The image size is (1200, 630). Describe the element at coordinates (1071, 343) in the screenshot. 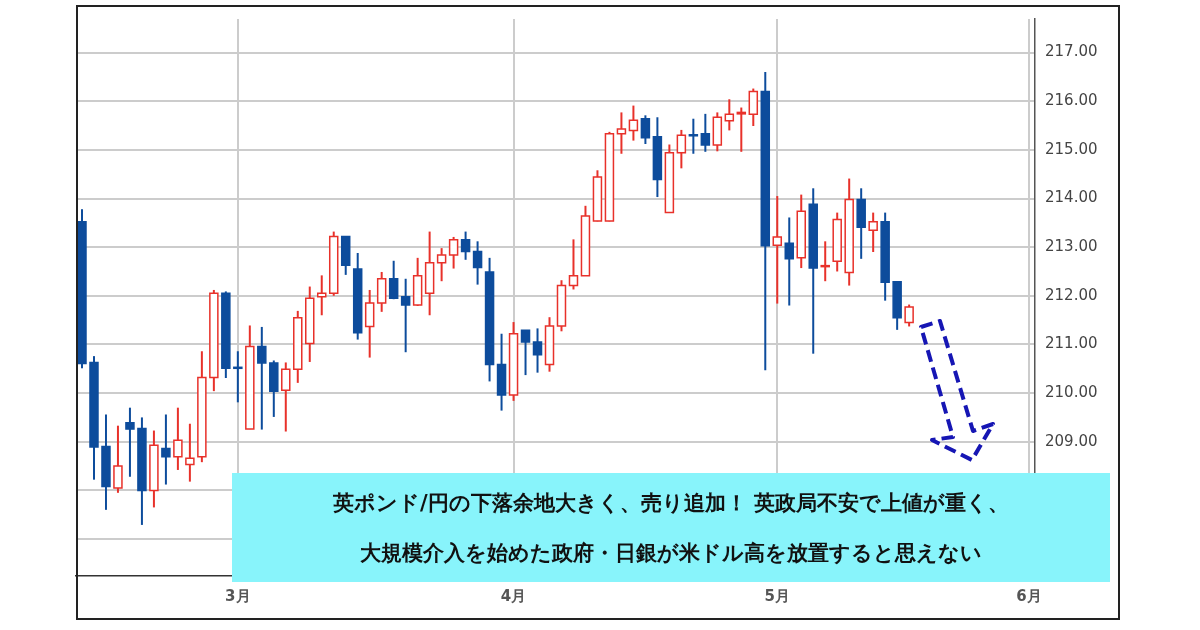

I see `y-tick-label: 211.00` at that location.